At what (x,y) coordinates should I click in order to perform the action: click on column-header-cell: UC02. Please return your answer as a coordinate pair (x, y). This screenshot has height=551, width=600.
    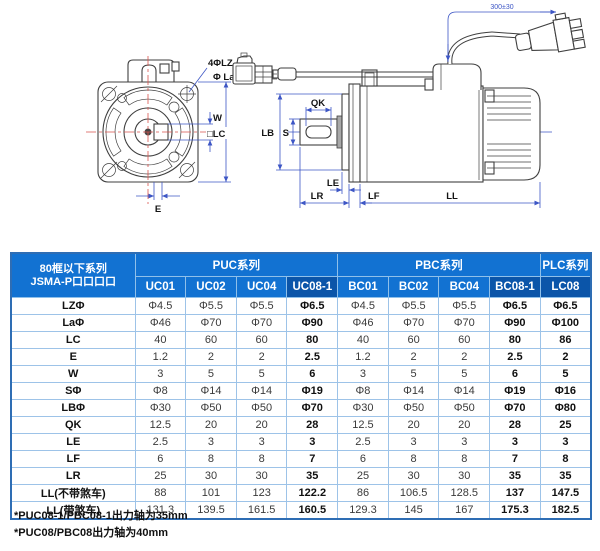
    Looking at the image, I should click on (211, 287).